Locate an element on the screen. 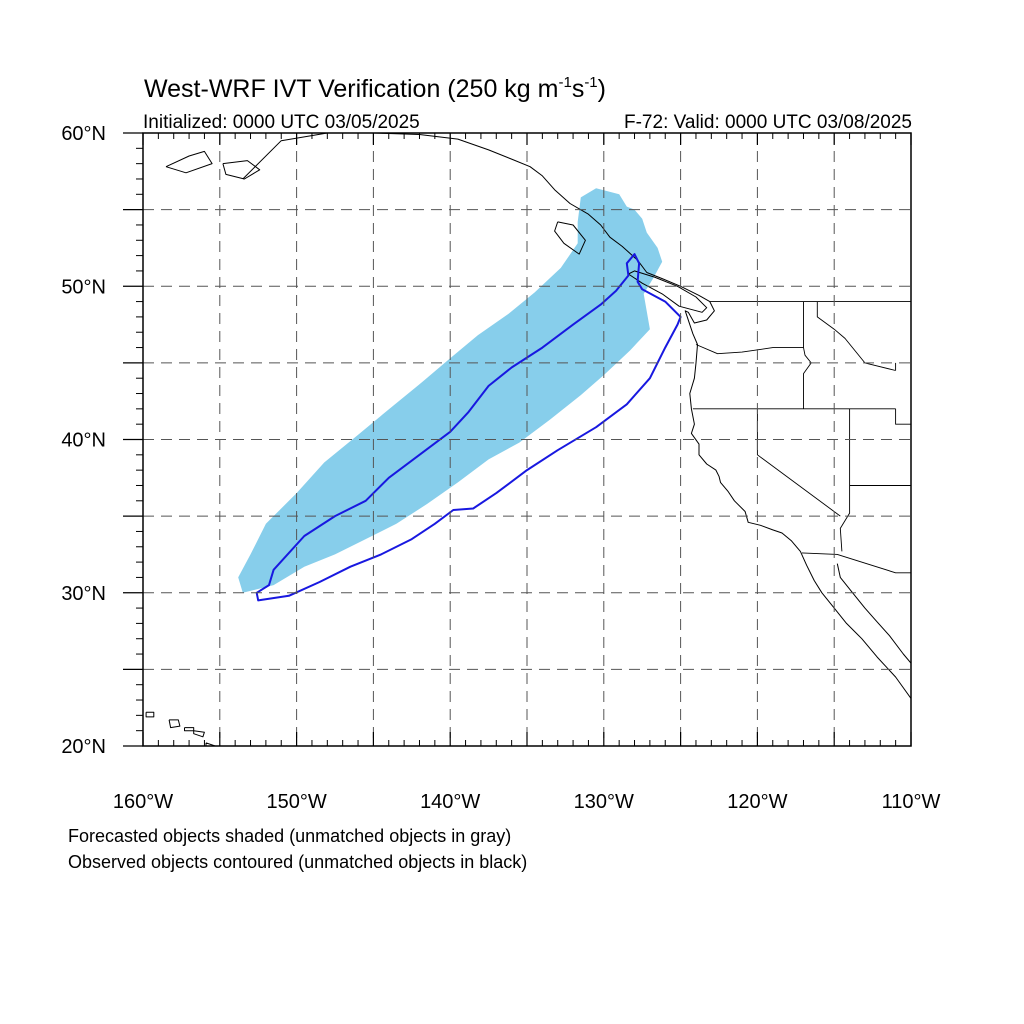  initialized-time: Initialized: 0000 UTC 03/05/2025 is located at coordinates (281, 122).